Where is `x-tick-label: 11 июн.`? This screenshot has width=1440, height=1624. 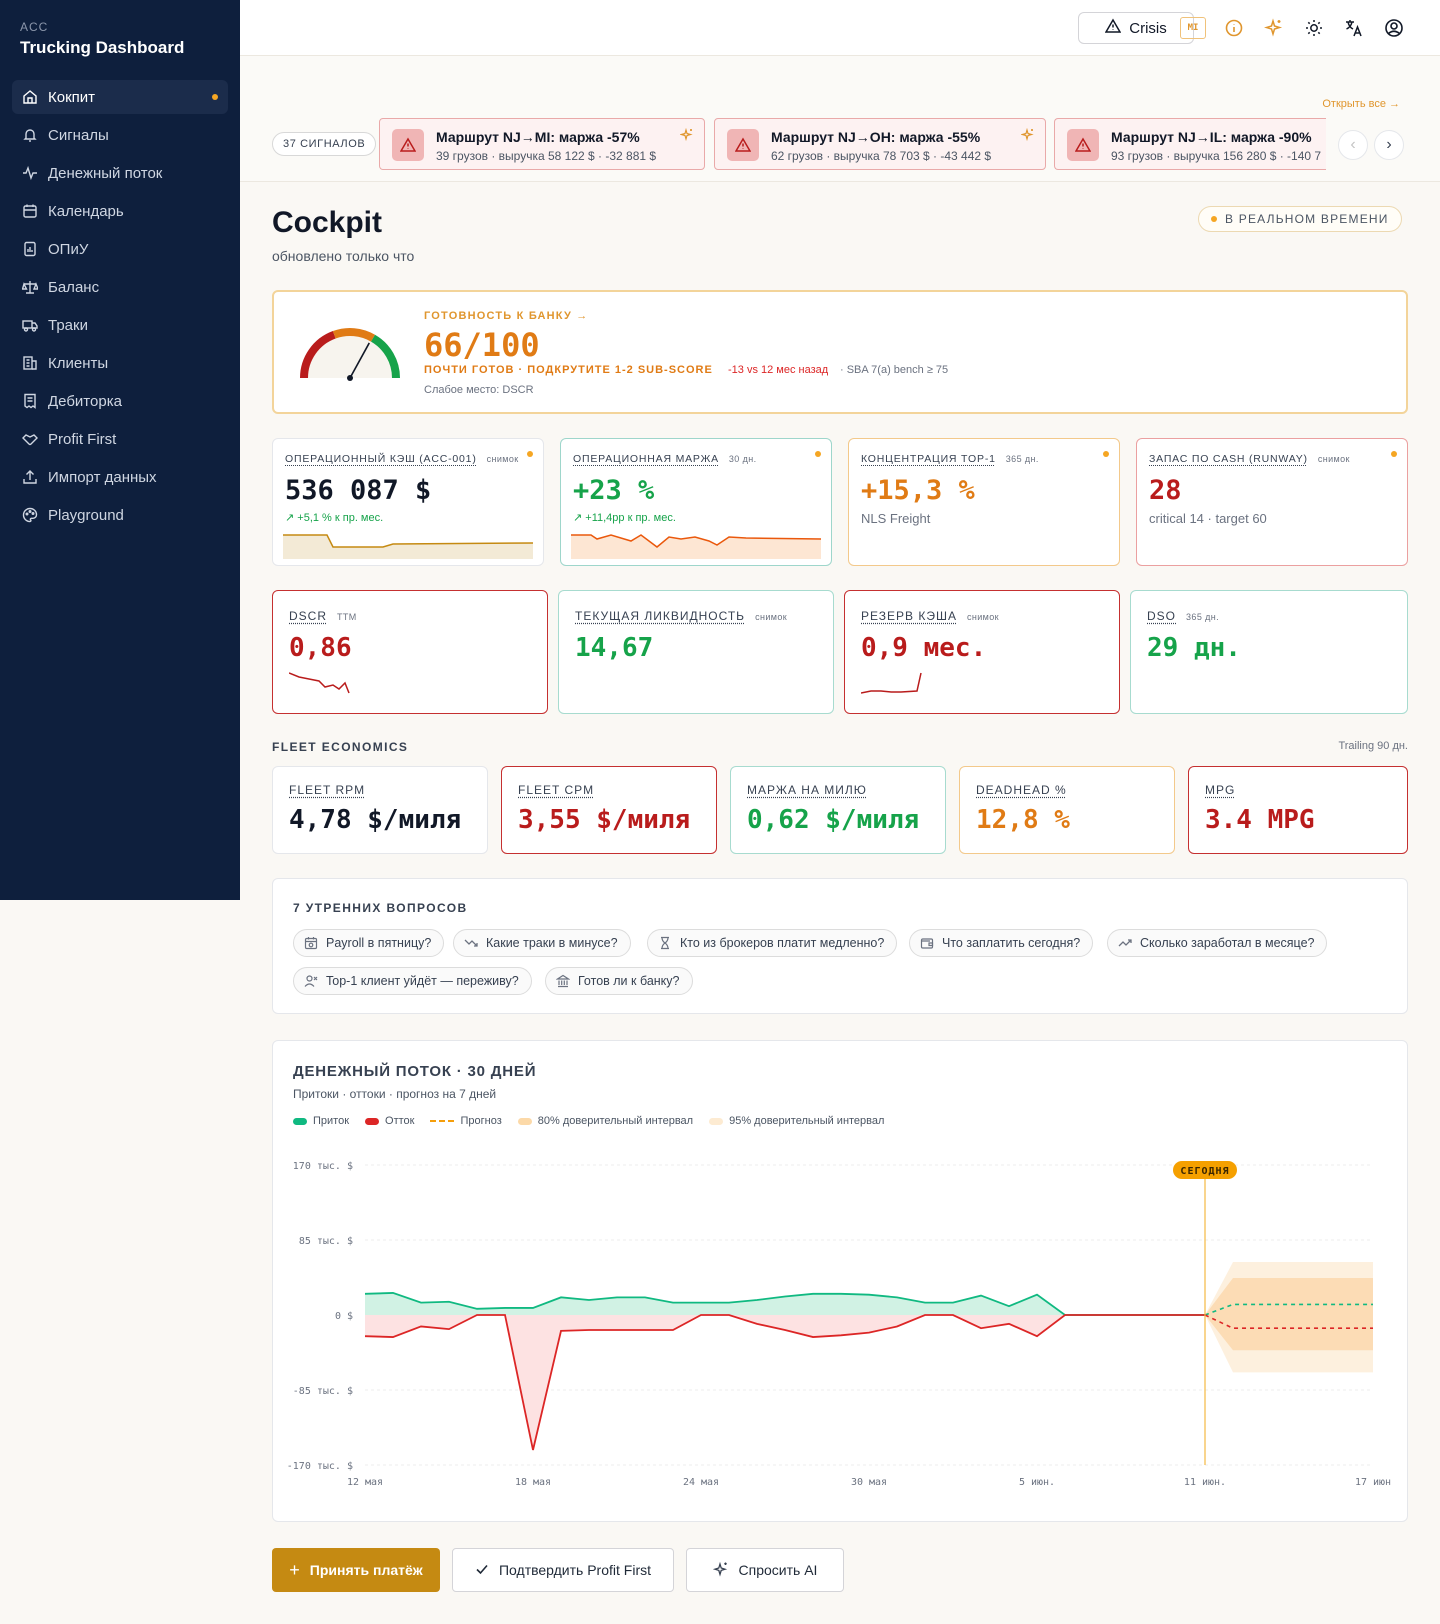
x-tick-label: 11 июн. is located at coordinates (1205, 1482).